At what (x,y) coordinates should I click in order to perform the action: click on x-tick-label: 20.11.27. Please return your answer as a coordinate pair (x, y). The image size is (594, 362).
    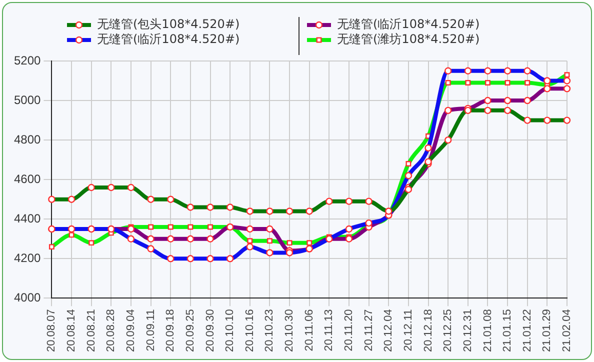
    Looking at the image, I should click on (368, 330).